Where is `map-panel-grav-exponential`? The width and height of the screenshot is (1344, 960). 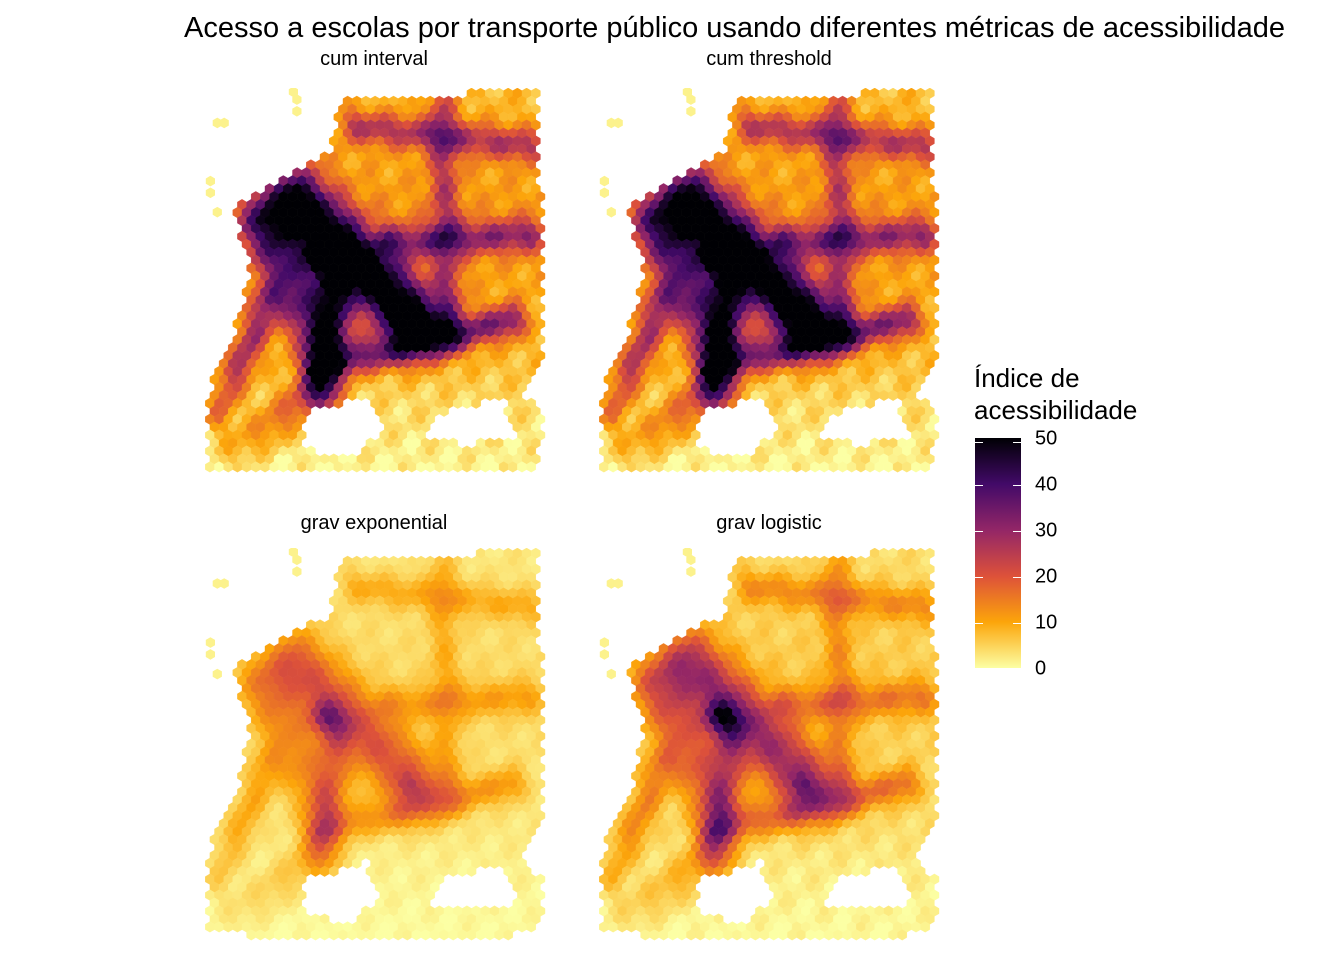
map-panel-grav-exponential is located at coordinates (375, 744).